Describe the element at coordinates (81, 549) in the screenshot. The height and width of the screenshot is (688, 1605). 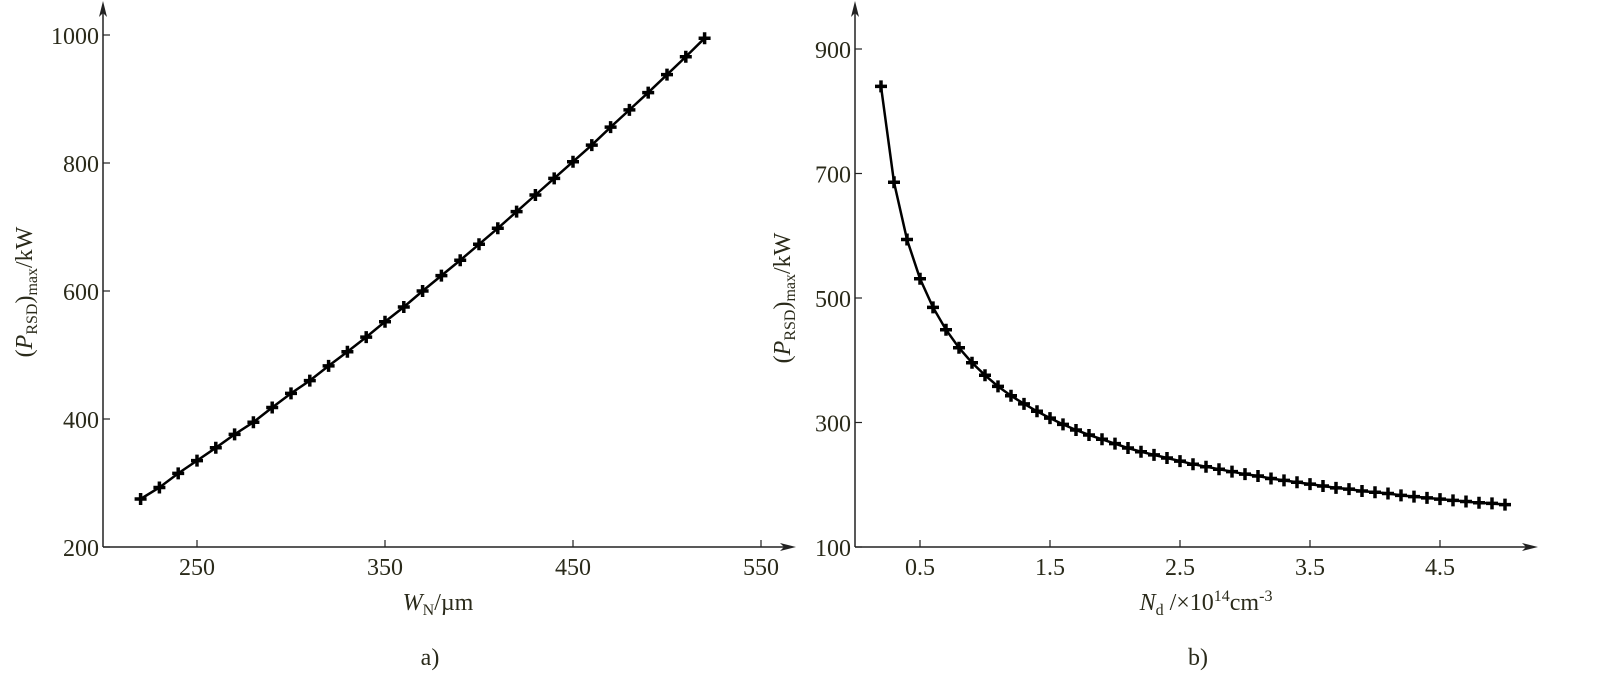
I see `y-tick-label: 200` at that location.